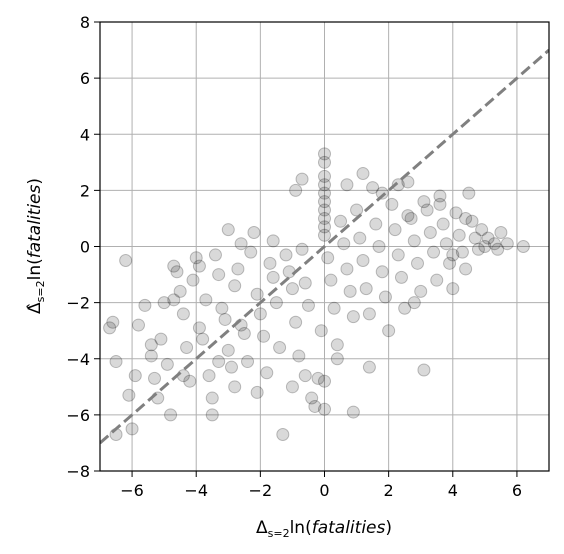 Image resolution: width=564 pixels, height=554 pixels. What do you see at coordinates (389, 490) in the screenshot?
I see `x-tick-label: 2` at bounding box center [389, 490].